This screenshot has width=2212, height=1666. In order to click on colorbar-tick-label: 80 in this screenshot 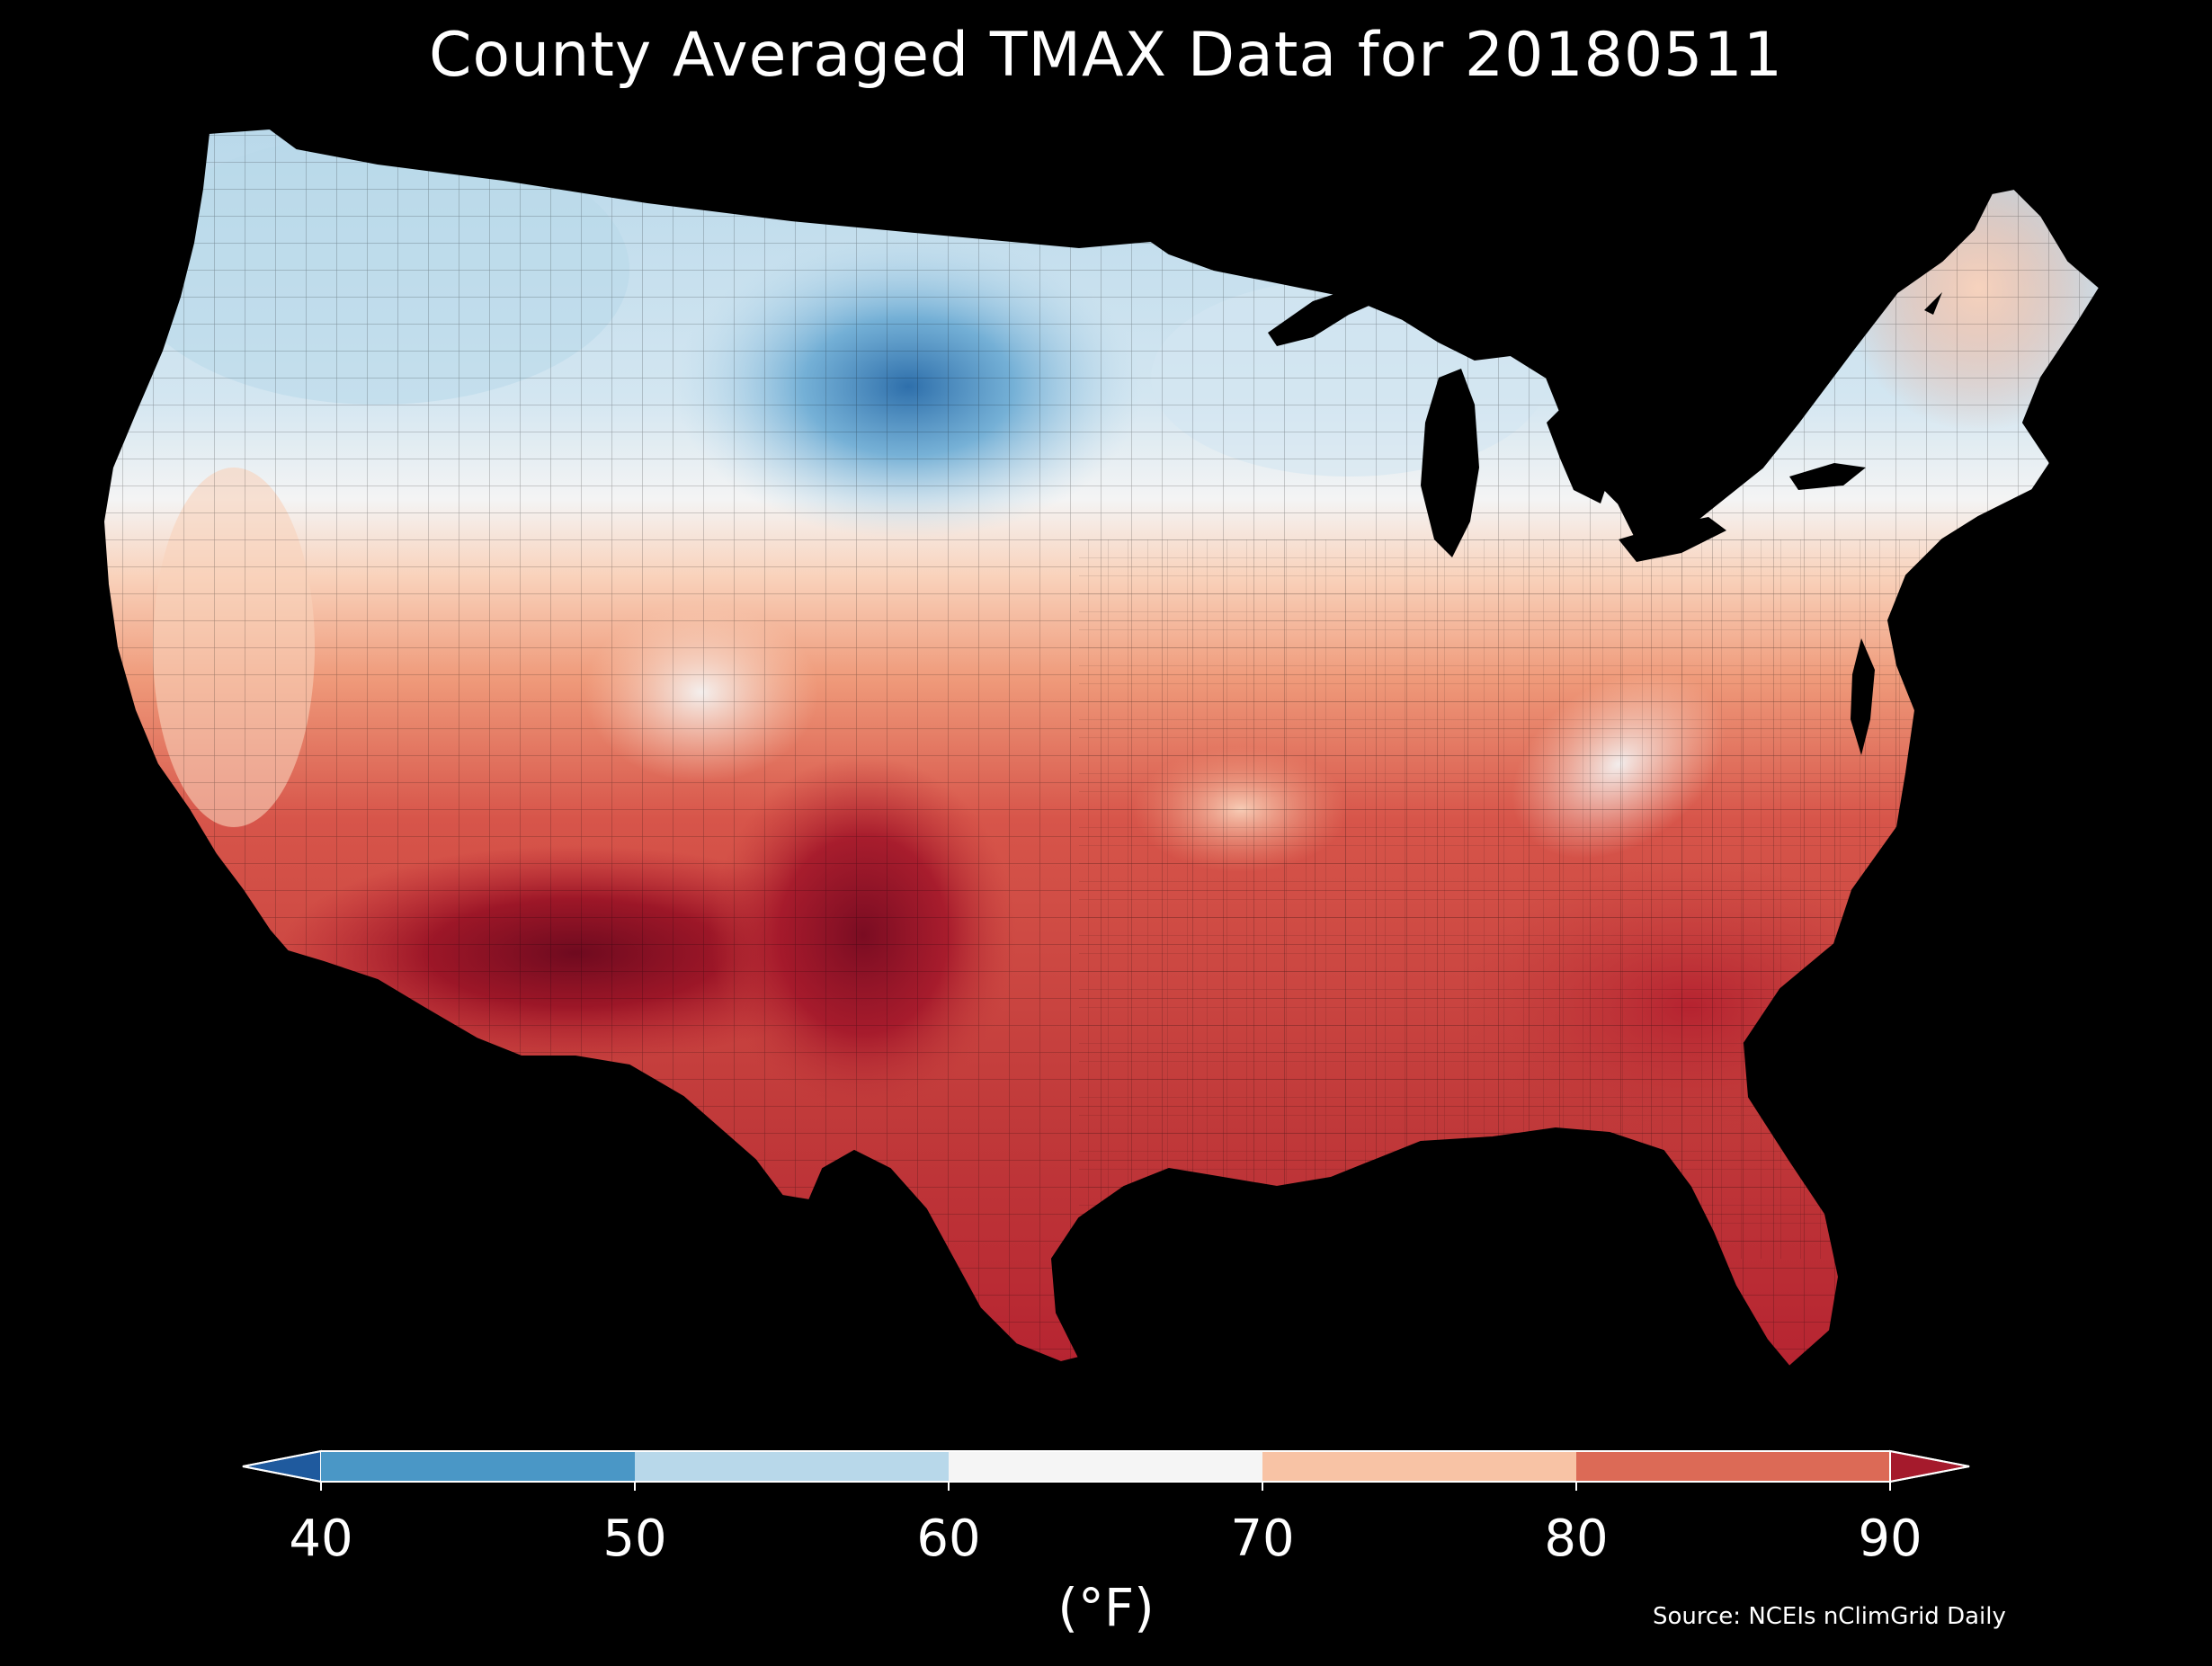, I will do `click(1576, 1539)`.